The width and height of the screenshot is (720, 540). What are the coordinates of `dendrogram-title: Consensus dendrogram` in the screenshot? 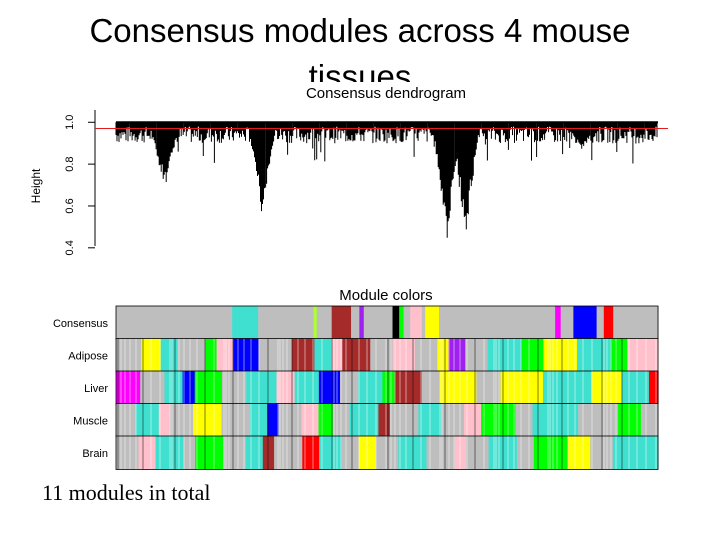 It's located at (386, 93).